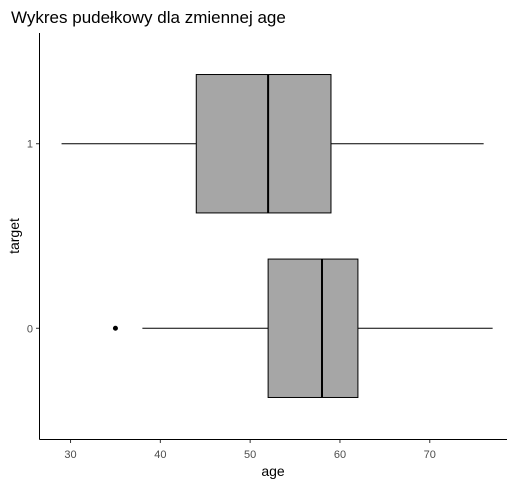 Image resolution: width=515 pixels, height=485 pixels. Describe the element at coordinates (273, 471) in the screenshot. I see `x-axis-title: age` at that location.